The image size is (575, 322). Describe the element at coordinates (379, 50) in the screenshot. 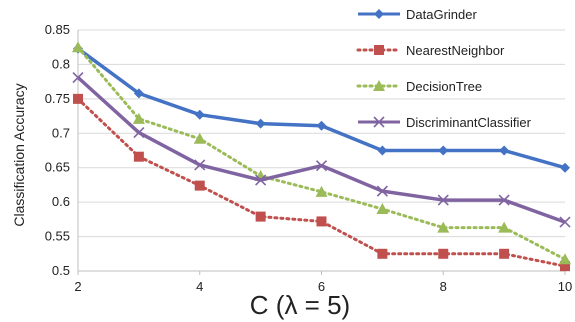

I see `legend-nearestneighbor-point` at that location.